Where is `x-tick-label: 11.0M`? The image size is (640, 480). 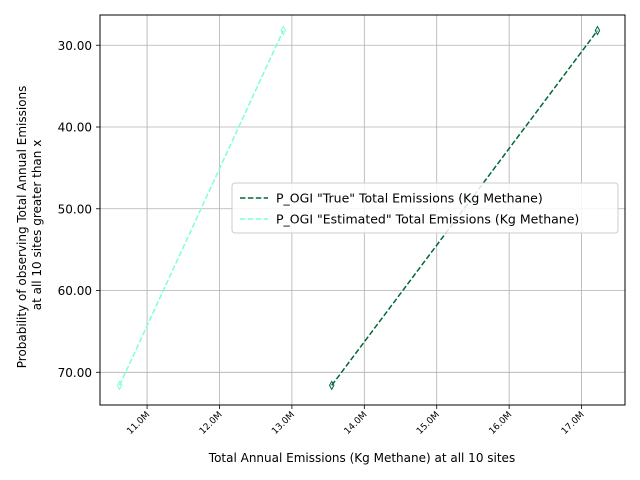 x-tick-label: 11.0M is located at coordinates (138, 423).